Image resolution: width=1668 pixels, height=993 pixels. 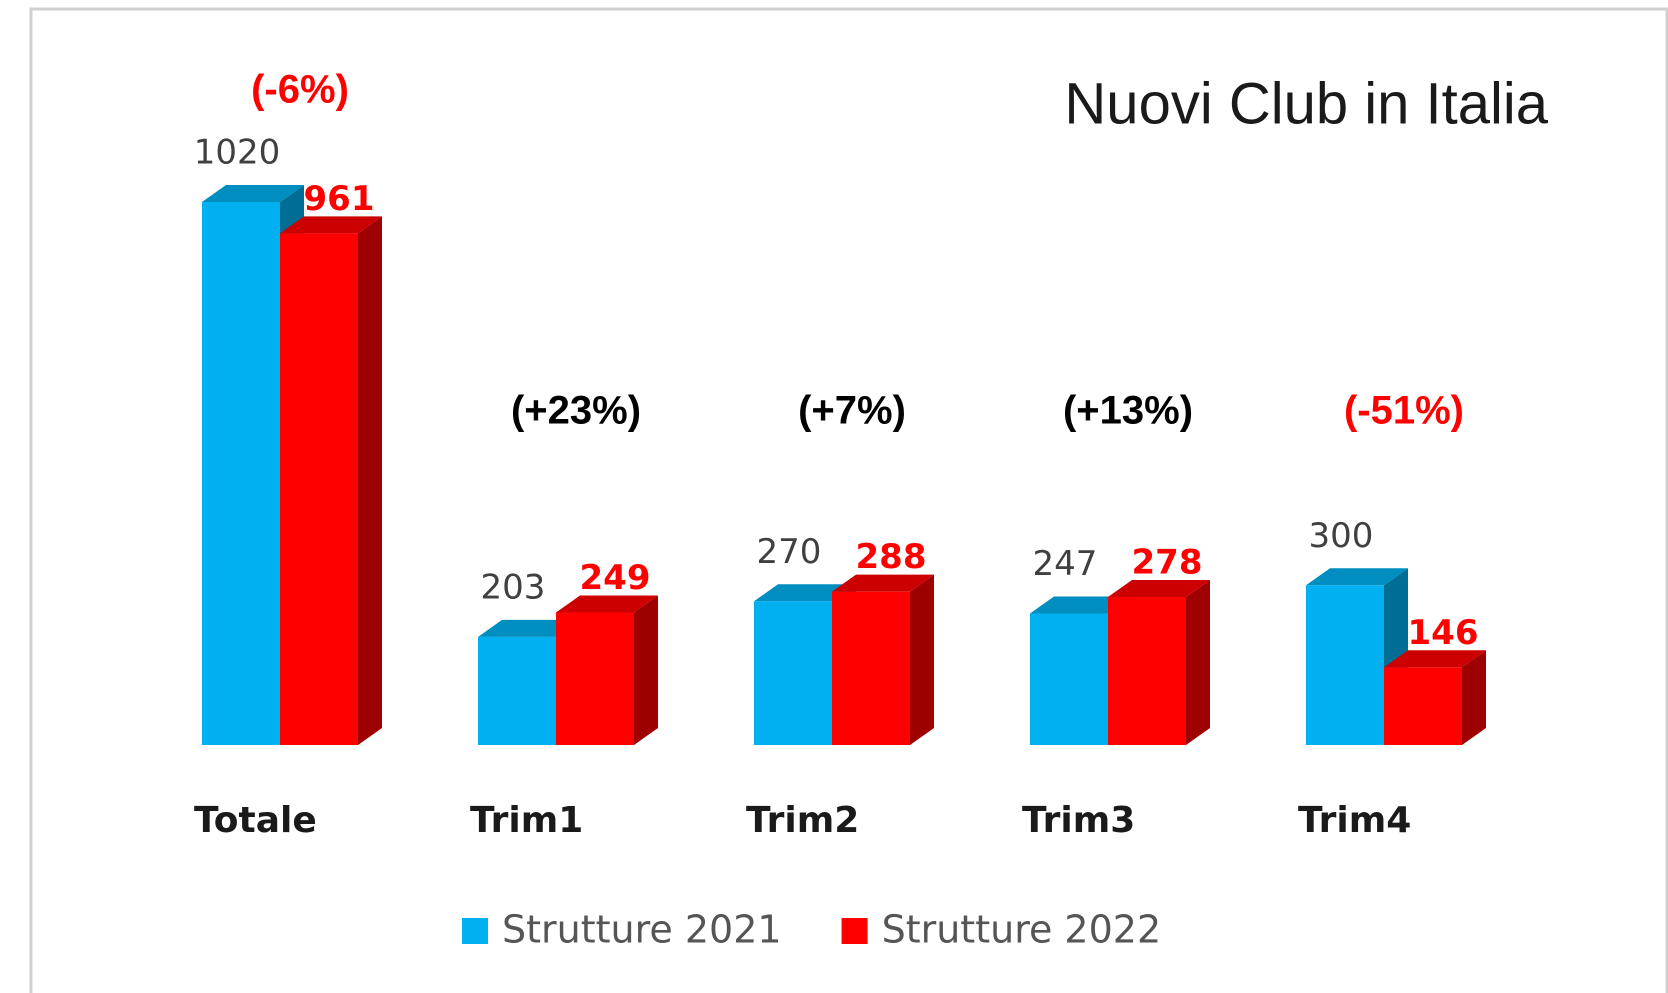 What do you see at coordinates (802, 820) in the screenshot?
I see `x-tick-label: Trim2` at bounding box center [802, 820].